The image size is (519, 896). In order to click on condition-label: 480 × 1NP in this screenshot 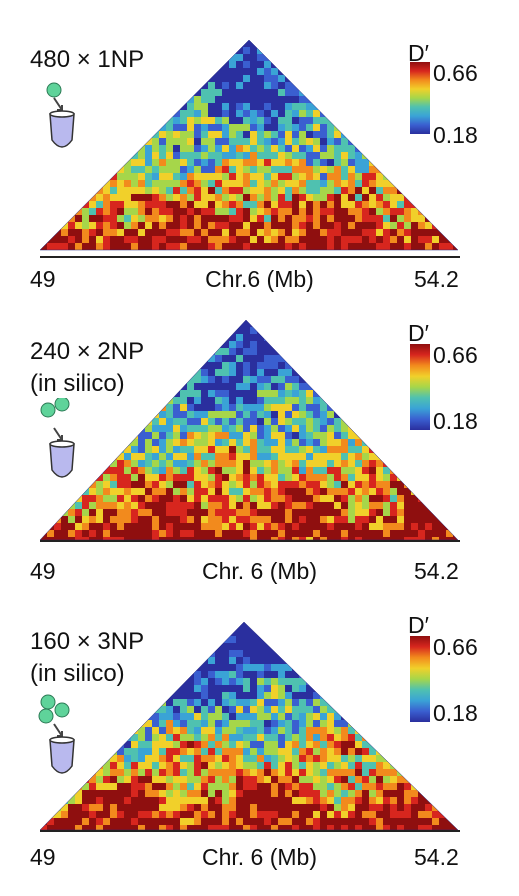, I will do `click(87, 59)`.